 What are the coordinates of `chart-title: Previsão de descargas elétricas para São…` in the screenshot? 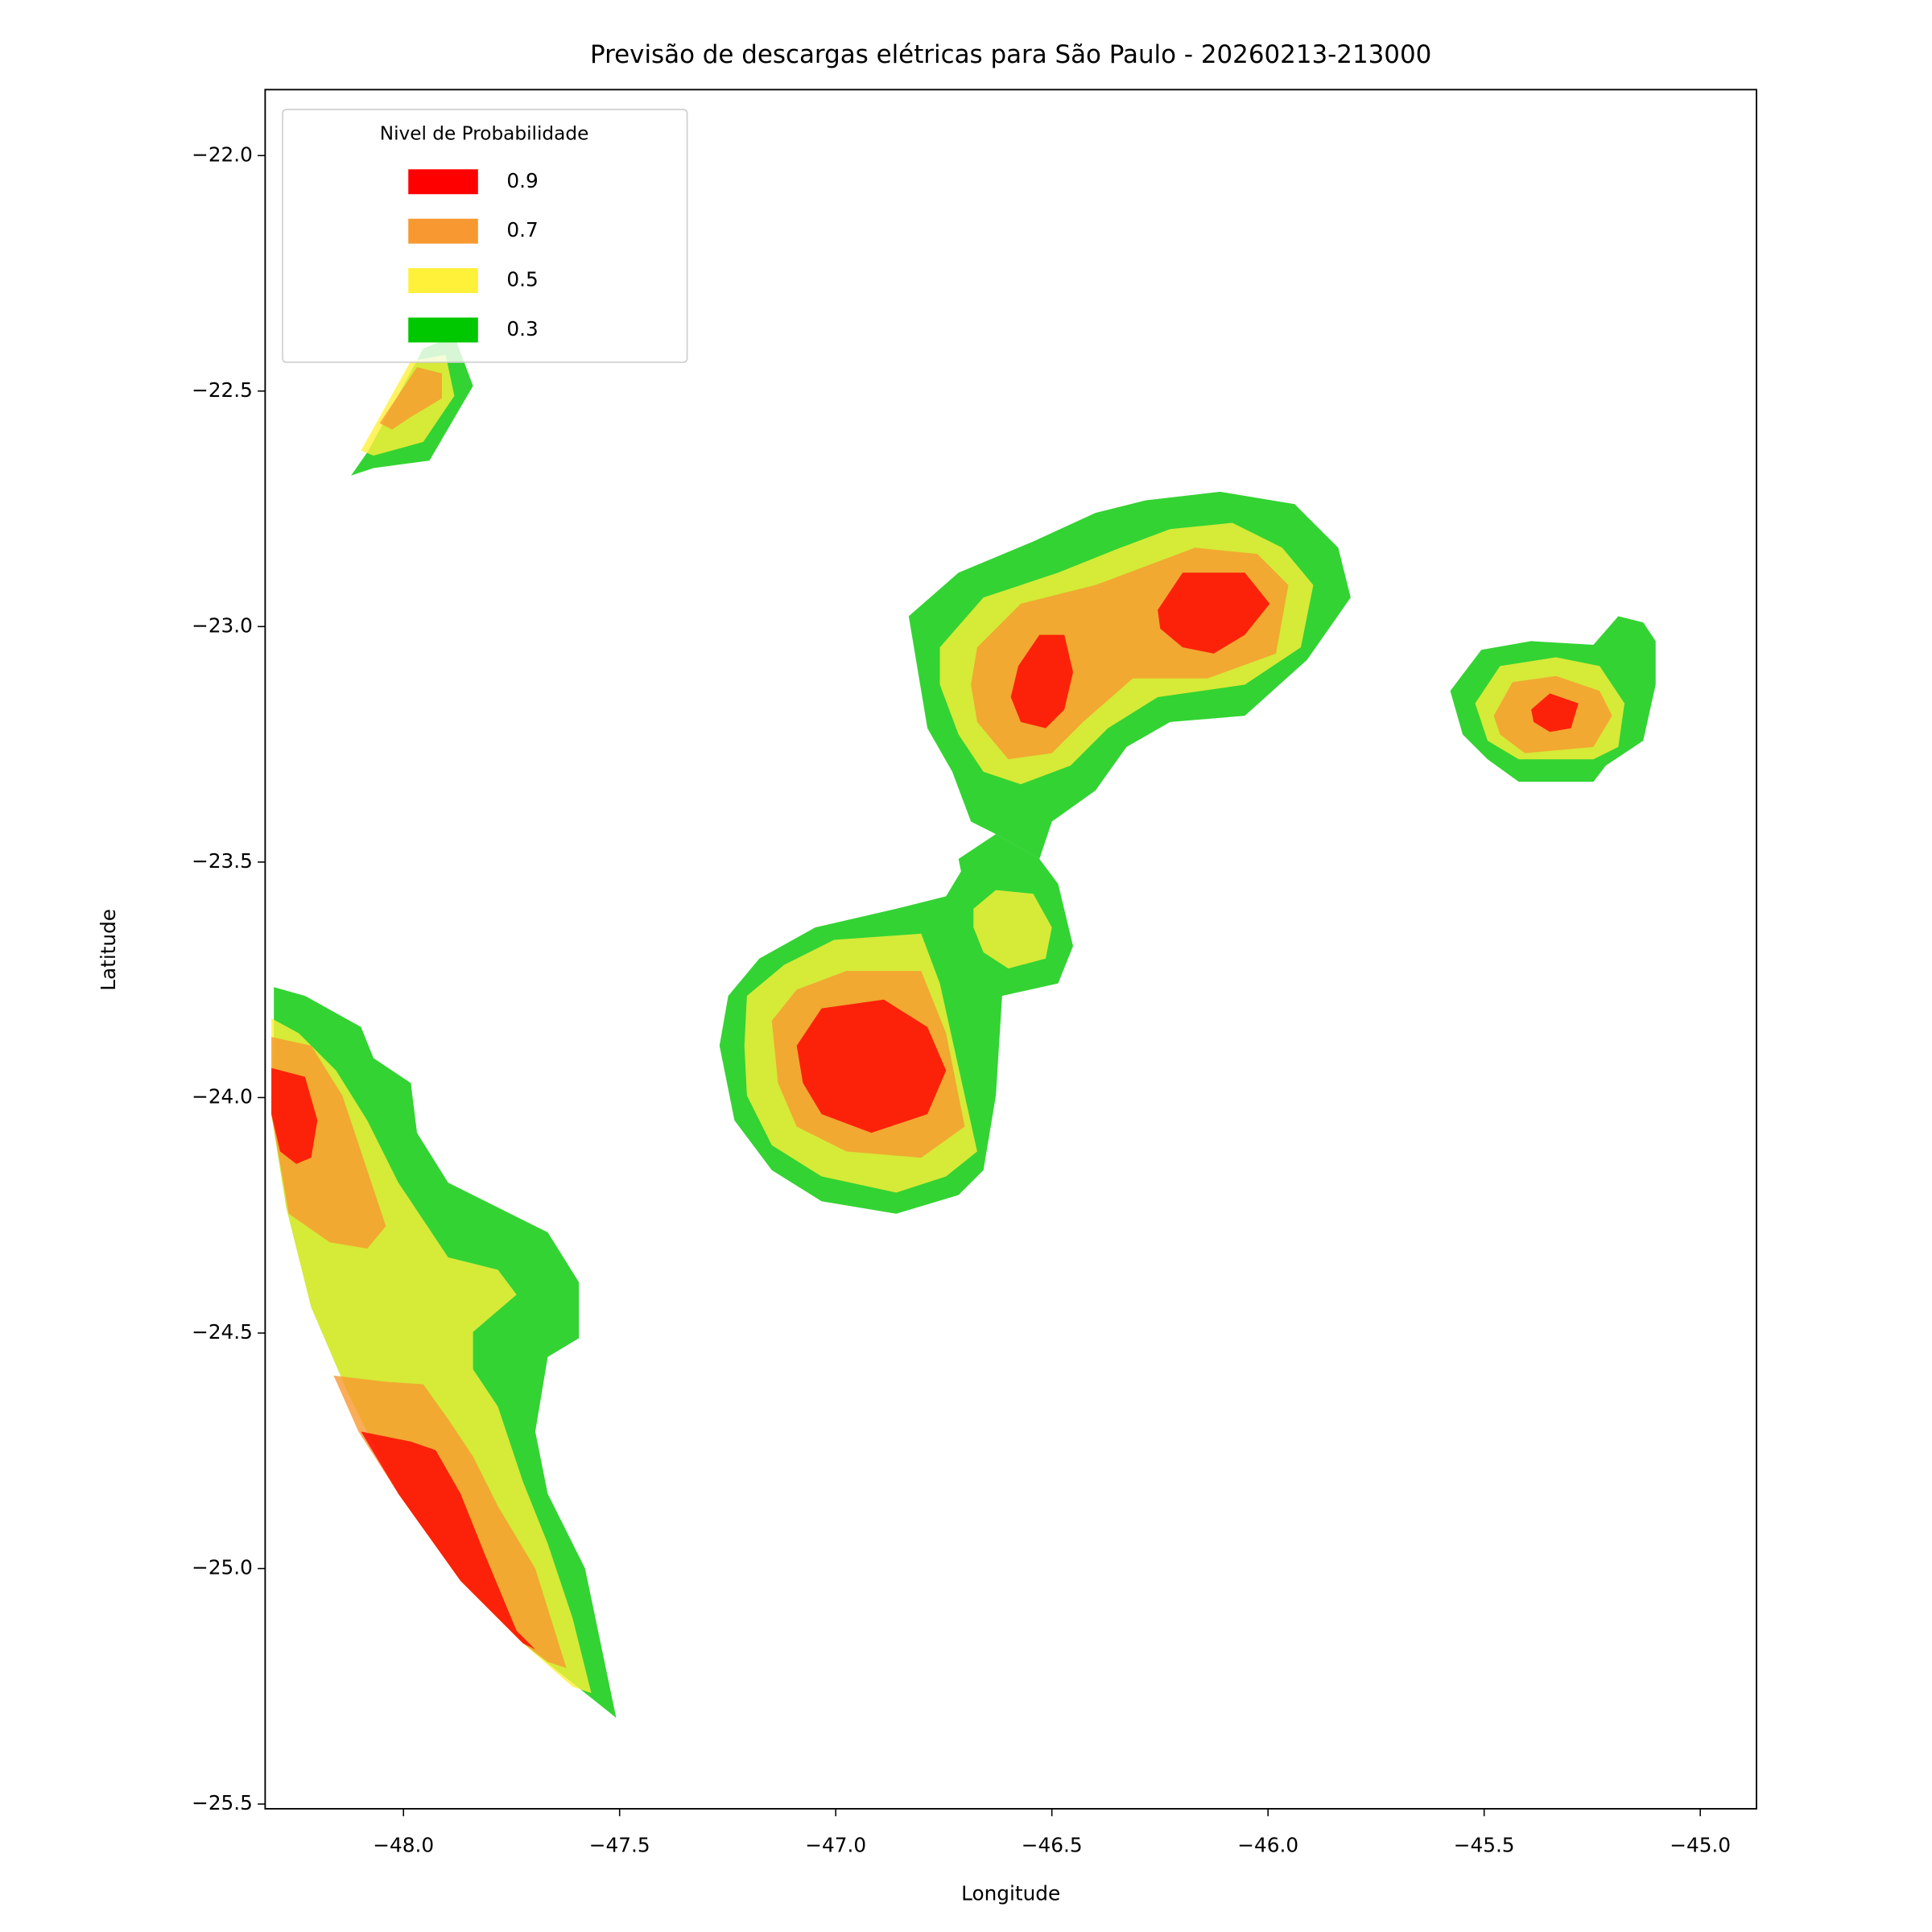 It's located at (1010, 54).